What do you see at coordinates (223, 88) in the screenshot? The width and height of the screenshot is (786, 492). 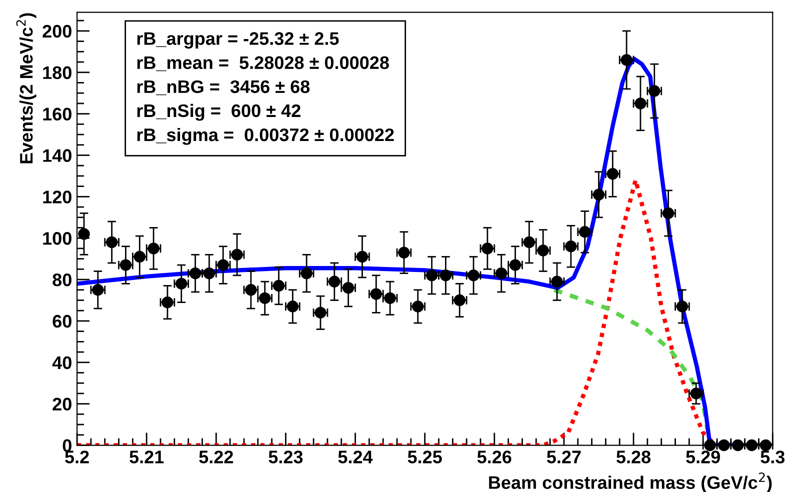 I see `annotation: rB_nBG = 3456 ± 68` at bounding box center [223, 88].